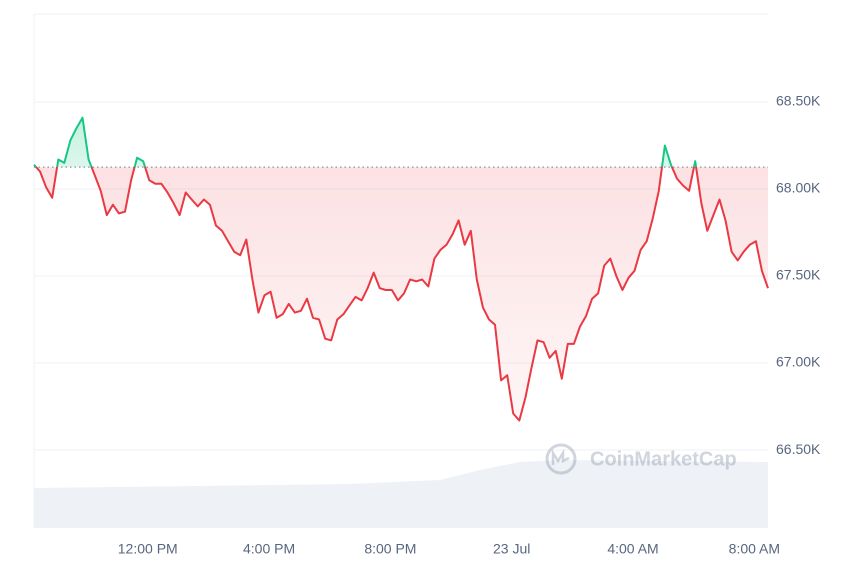 This screenshot has height=573, width=860. Describe the element at coordinates (754, 549) in the screenshot. I see `x-tick-label: 8:00 AM` at that location.